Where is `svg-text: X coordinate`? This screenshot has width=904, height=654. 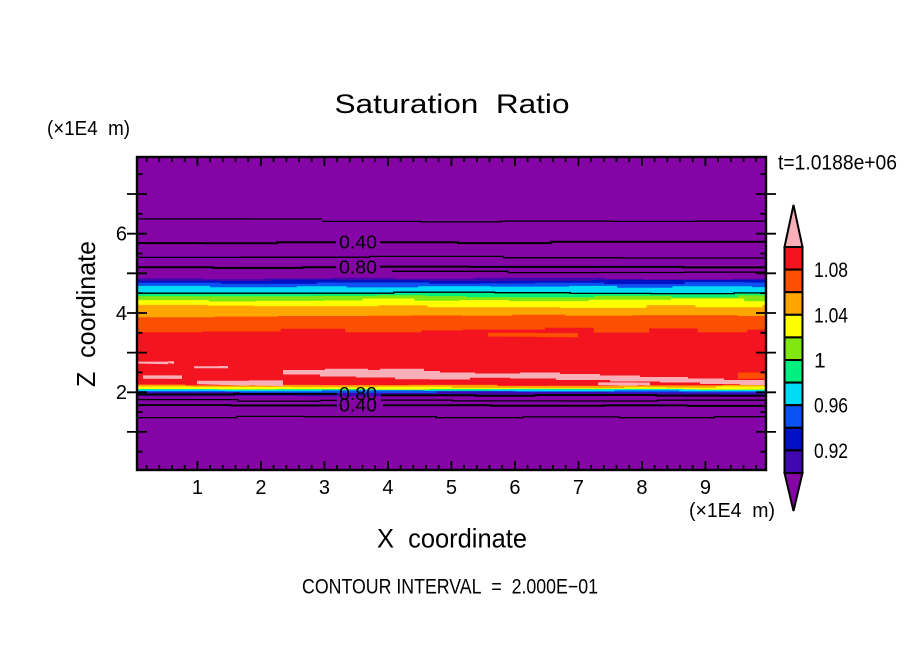 svg-text: X coordinate is located at coordinates (452, 539).